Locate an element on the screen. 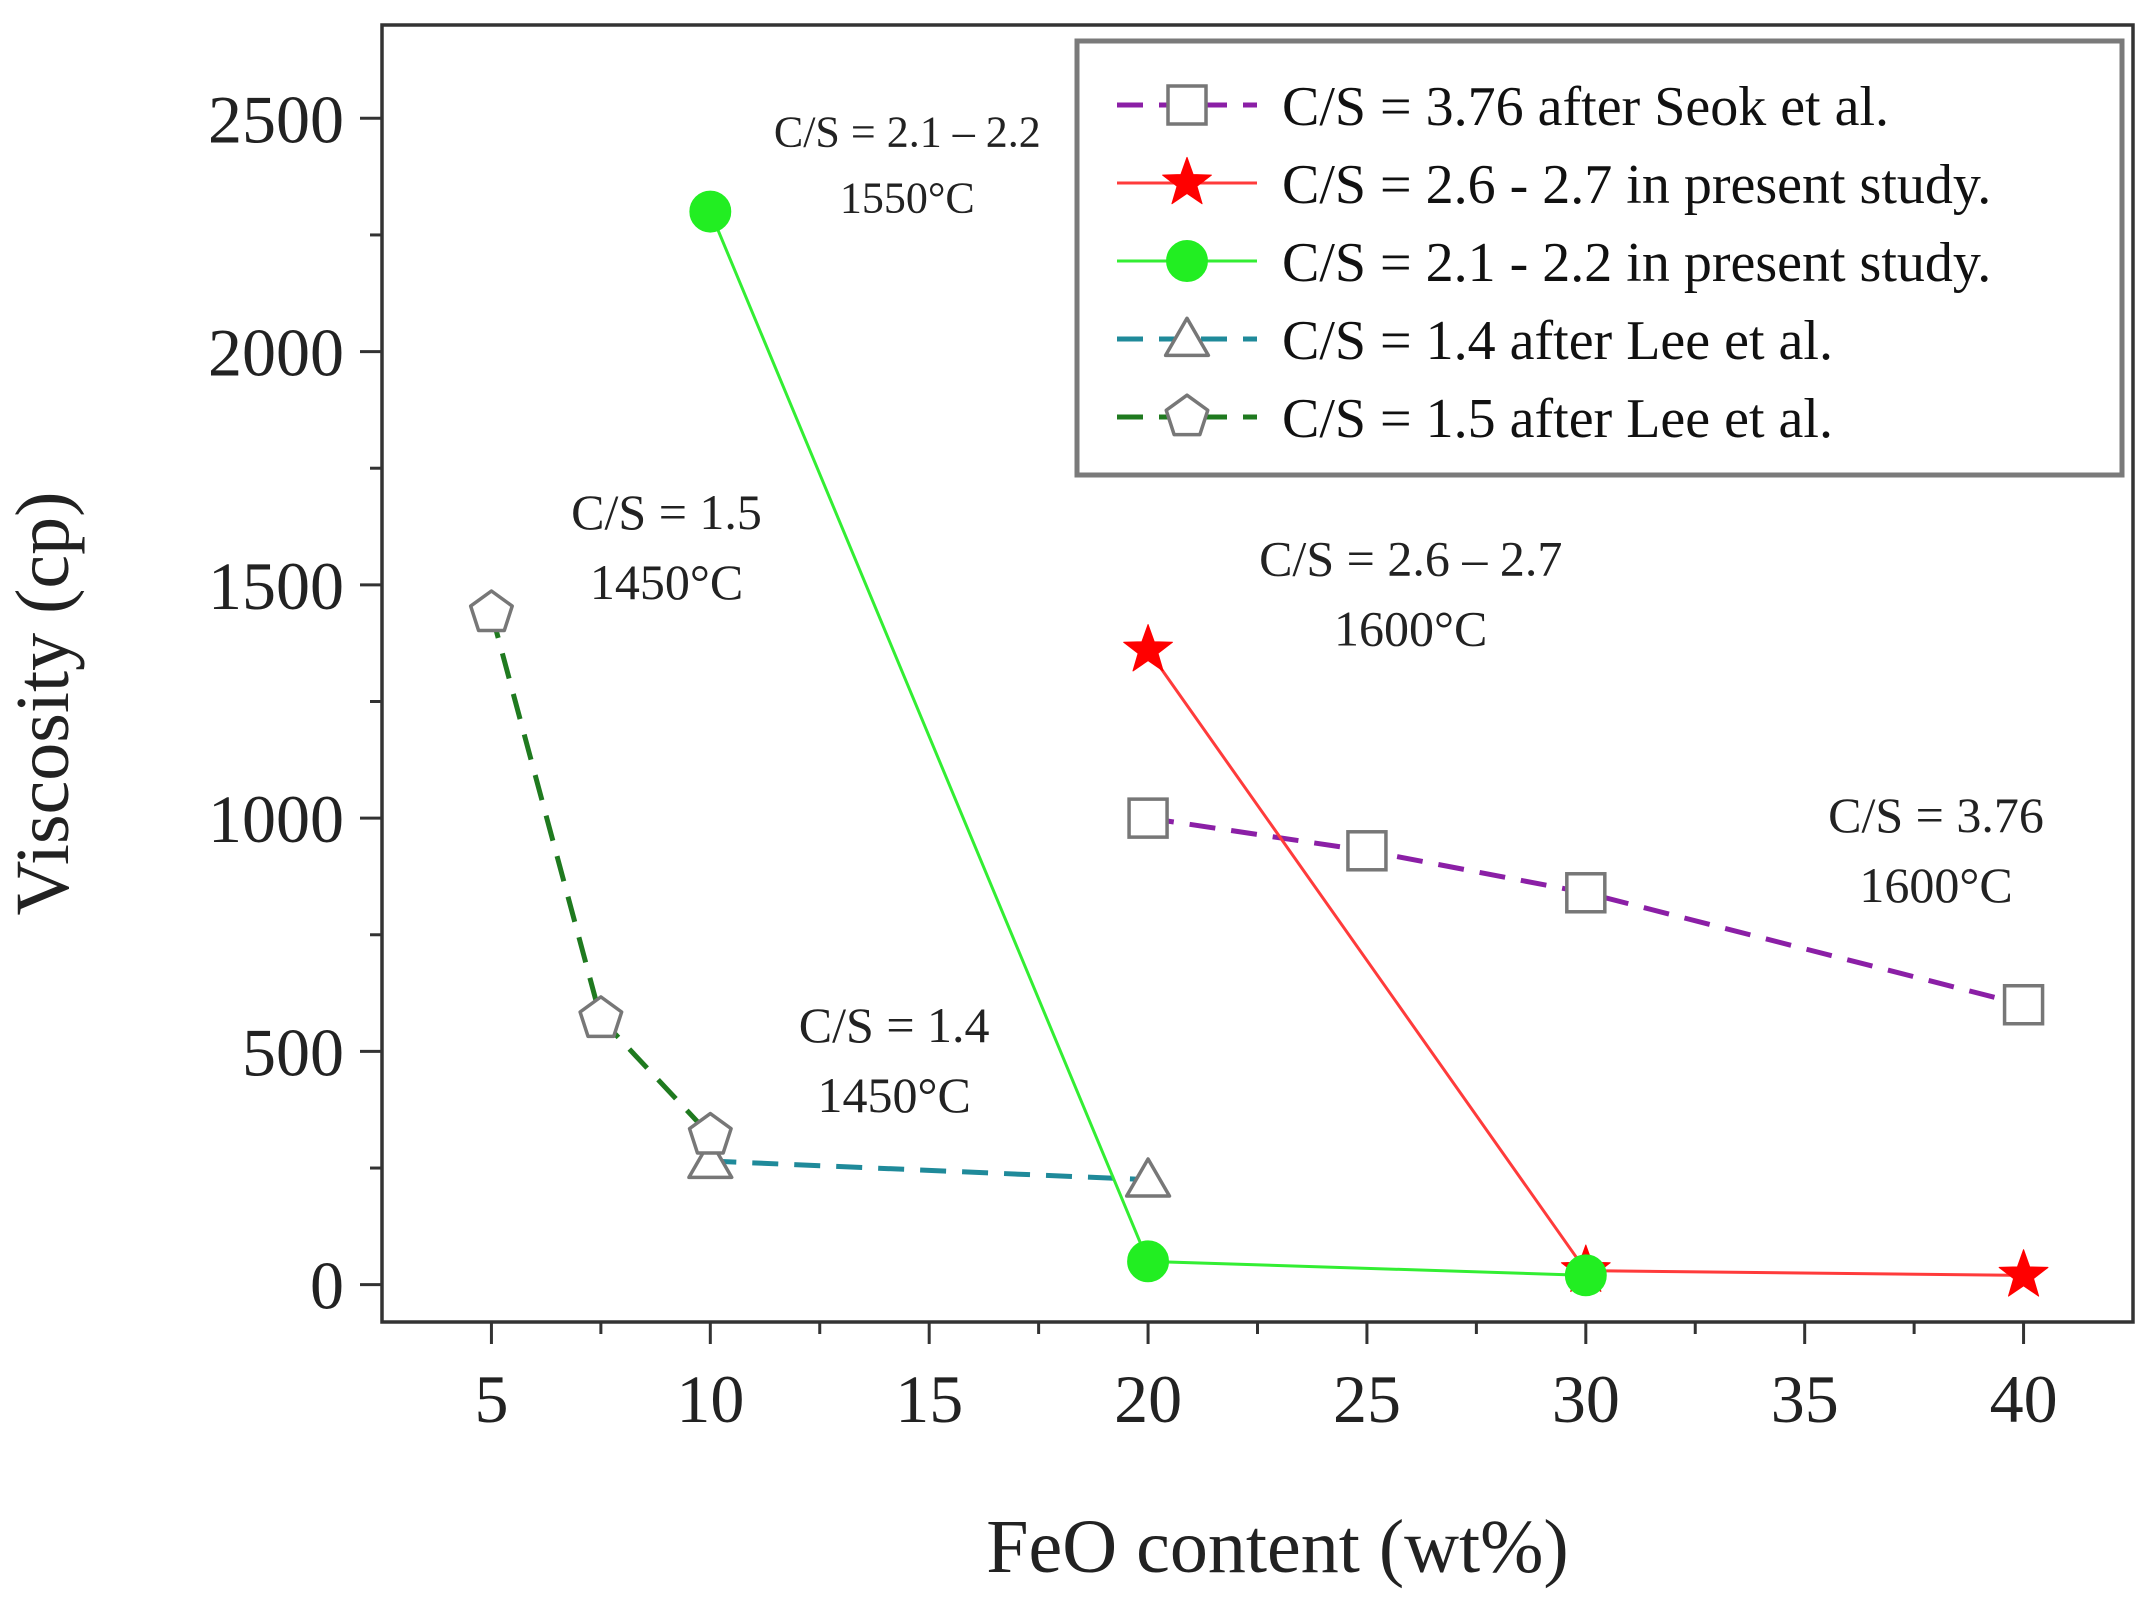  y-axis-ticks: 0 500 1000 1500 2000 2500 is located at coordinates (295, 702).